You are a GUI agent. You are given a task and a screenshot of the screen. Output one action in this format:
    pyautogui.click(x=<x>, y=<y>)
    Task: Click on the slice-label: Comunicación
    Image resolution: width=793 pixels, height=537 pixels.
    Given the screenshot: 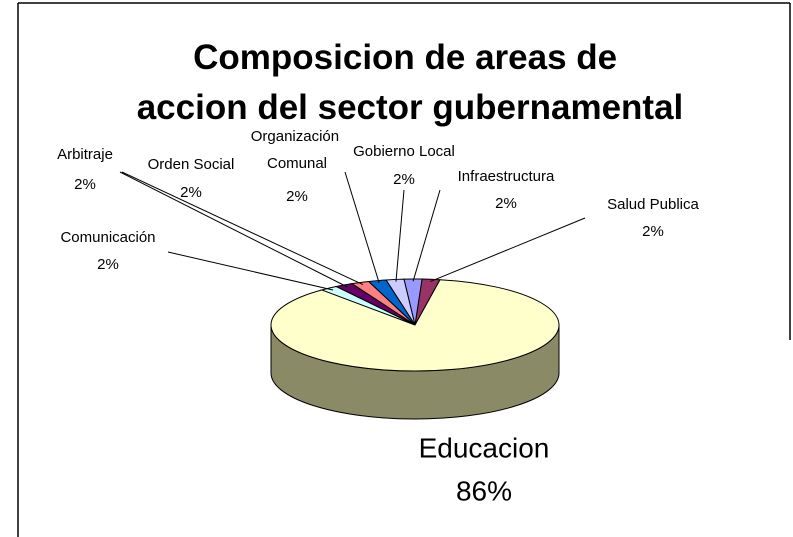 What is the action you would take?
    pyautogui.click(x=107, y=237)
    